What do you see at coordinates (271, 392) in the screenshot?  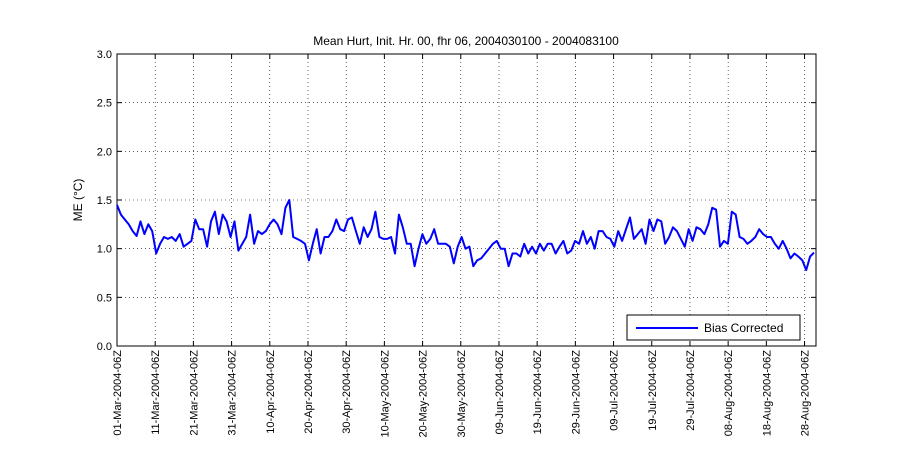 I see `x-tick-label: 10-Apr-2004-06Z` at bounding box center [271, 392].